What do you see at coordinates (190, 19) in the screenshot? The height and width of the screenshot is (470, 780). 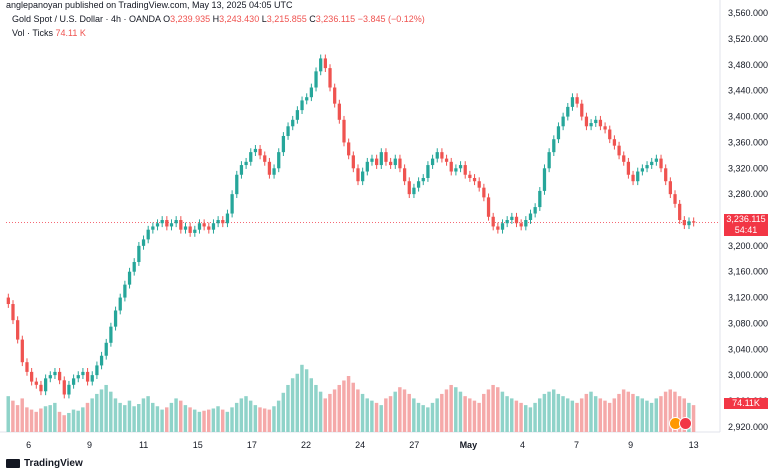 I see `open-value: 3,239.935` at bounding box center [190, 19].